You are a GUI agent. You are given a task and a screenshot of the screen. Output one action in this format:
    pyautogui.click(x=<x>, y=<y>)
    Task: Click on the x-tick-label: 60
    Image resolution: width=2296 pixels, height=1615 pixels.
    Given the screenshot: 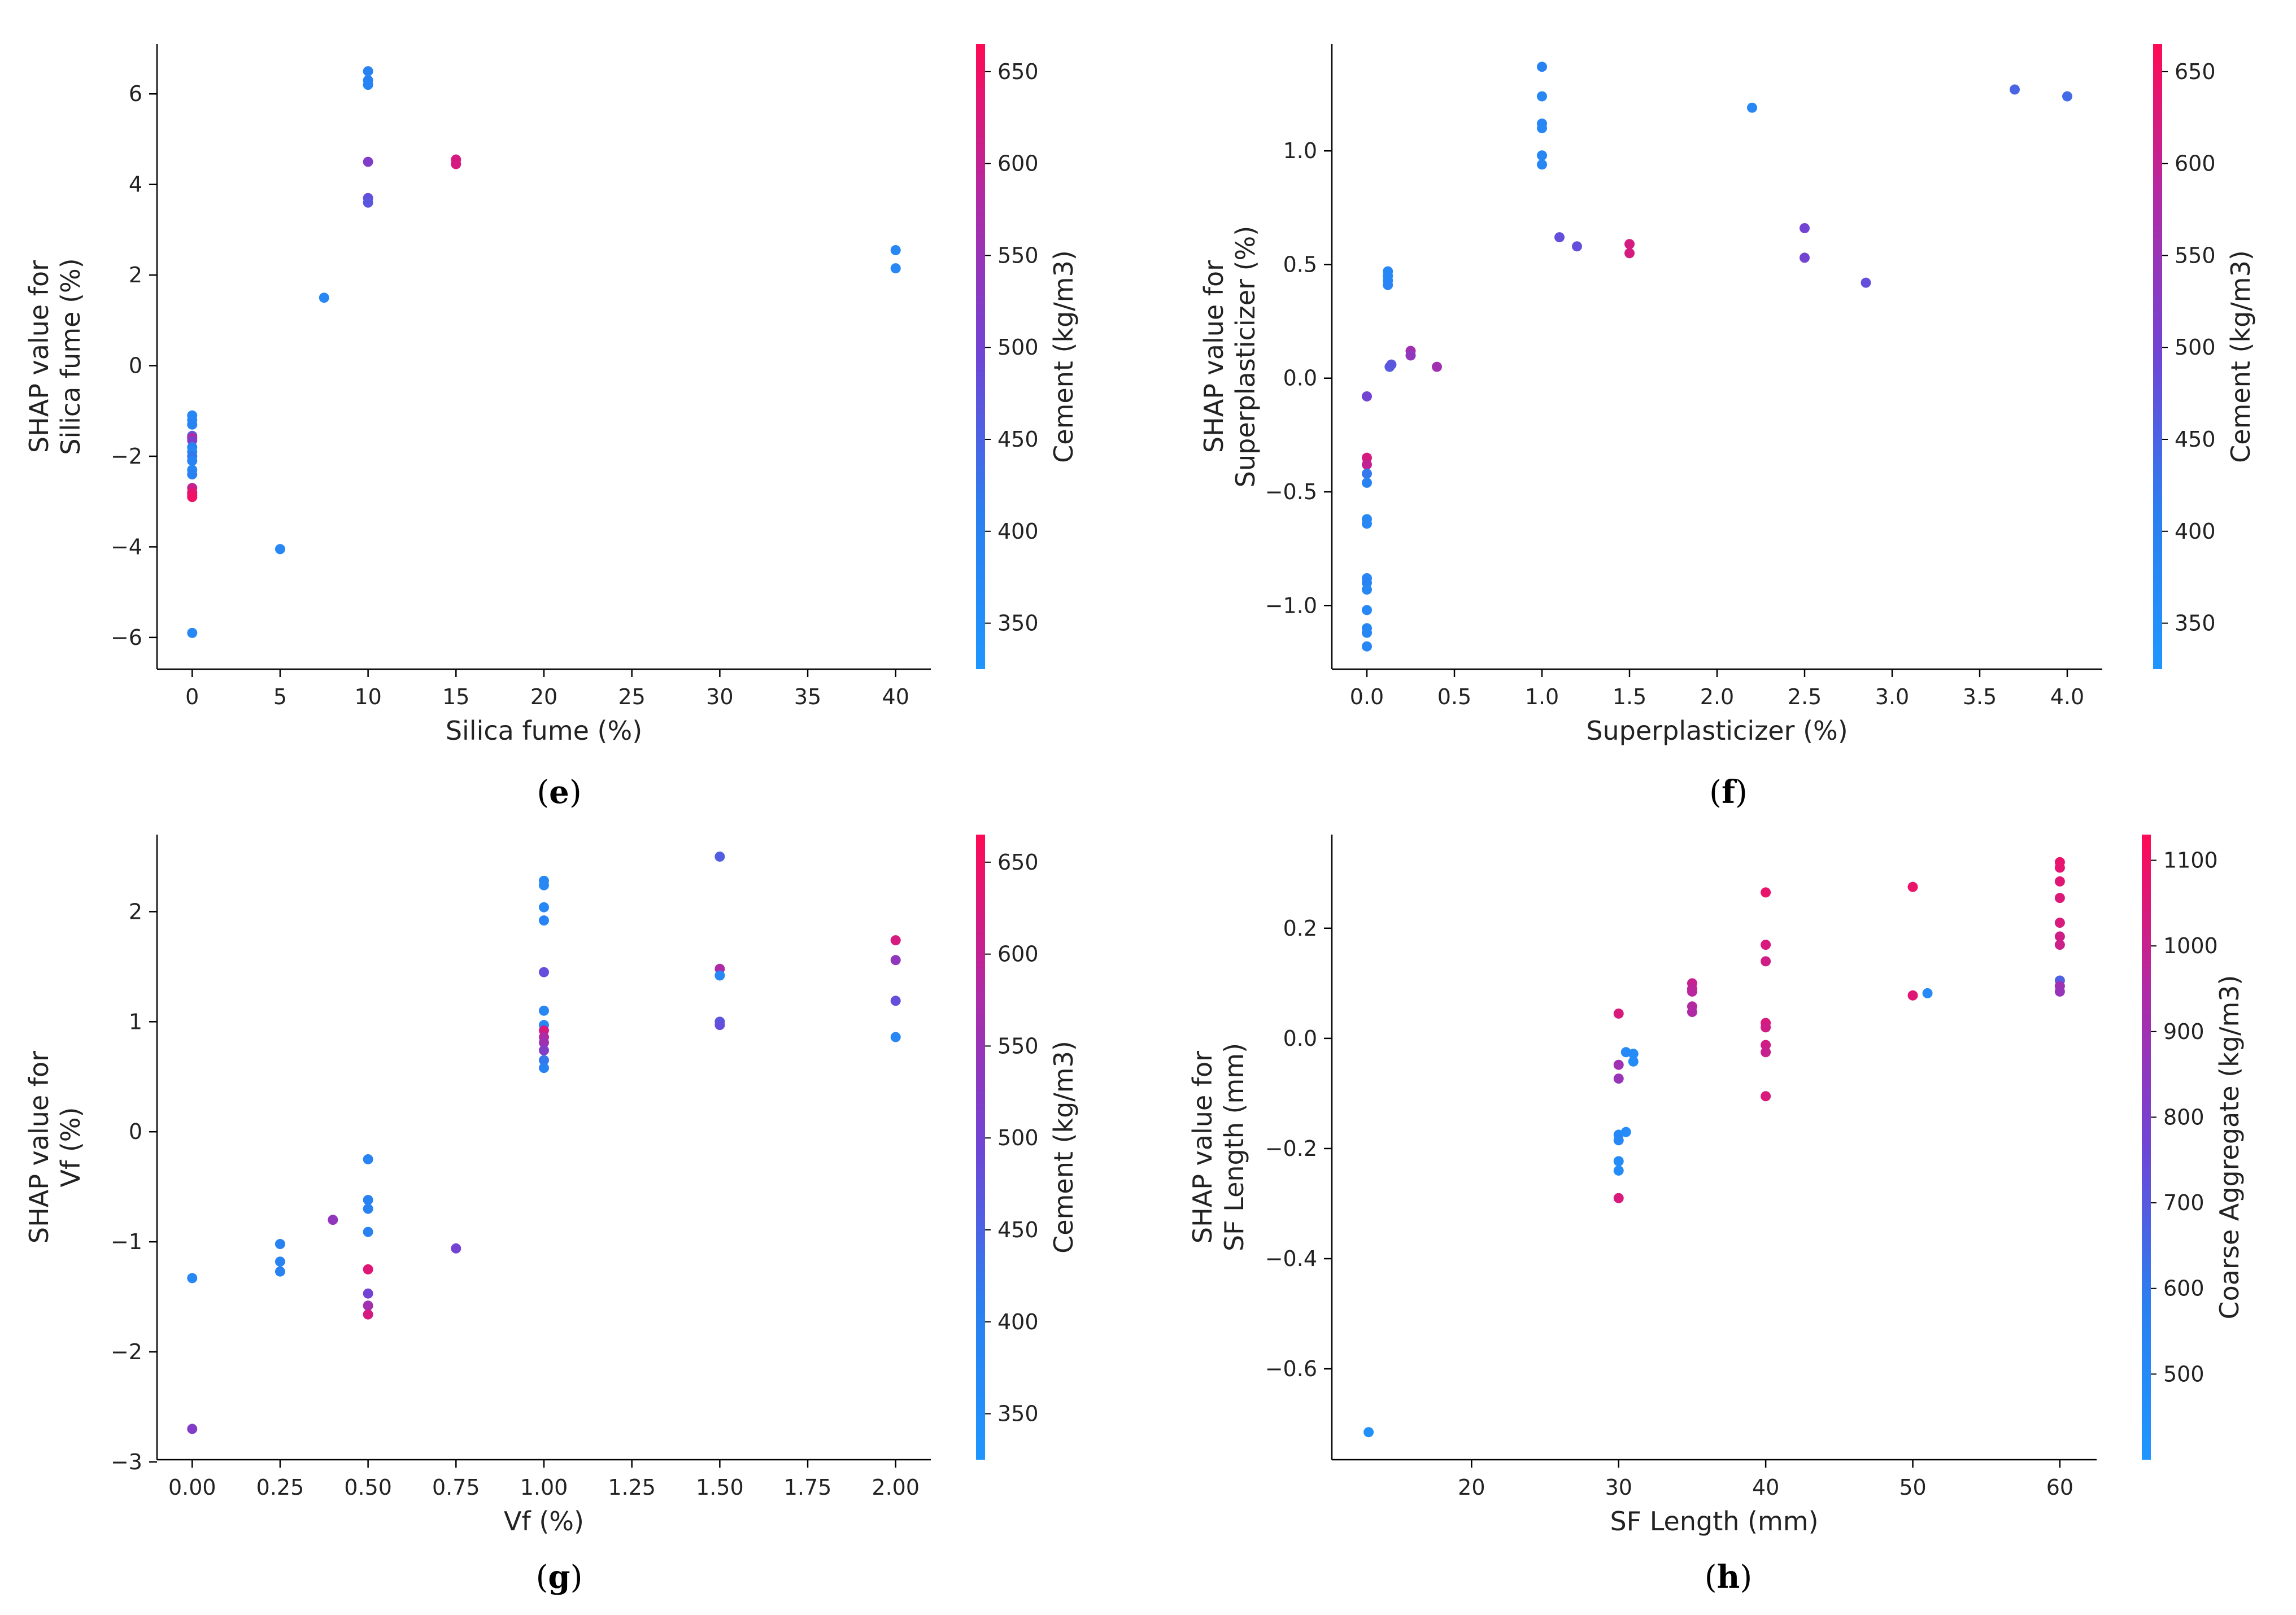 What is the action you would take?
    pyautogui.click(x=2059, y=1487)
    